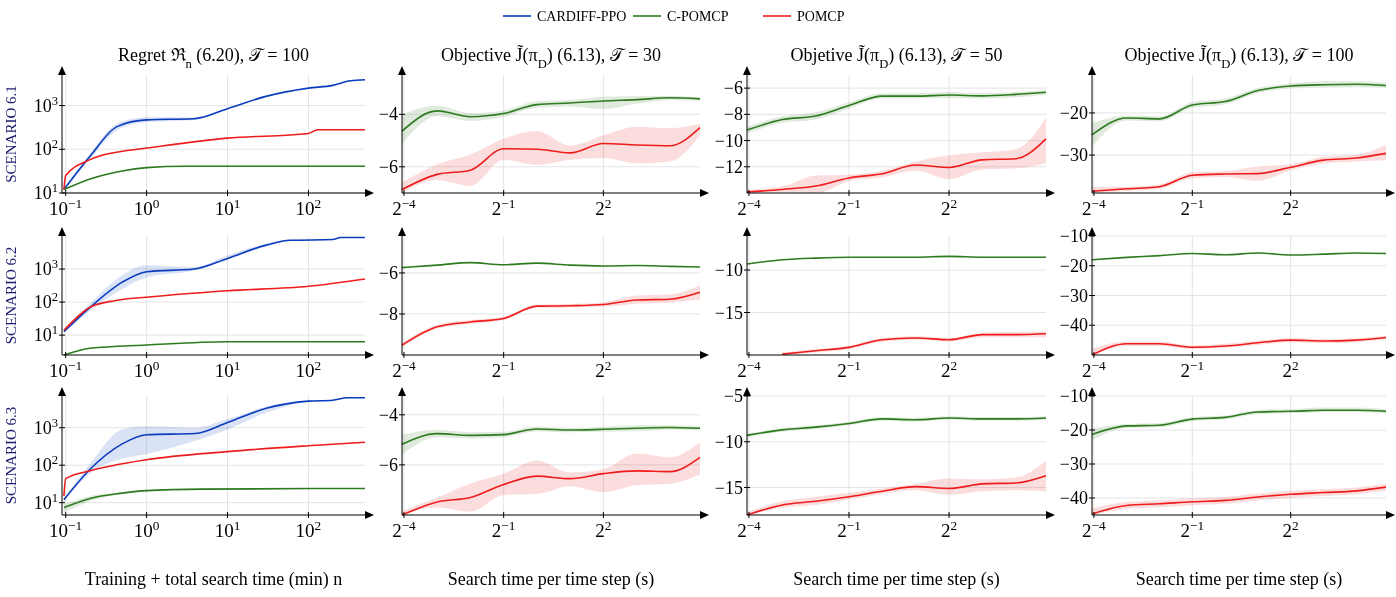  Describe the element at coordinates (213, 579) in the screenshot. I see `x-axis-title: Training + total search time (min) n` at that location.